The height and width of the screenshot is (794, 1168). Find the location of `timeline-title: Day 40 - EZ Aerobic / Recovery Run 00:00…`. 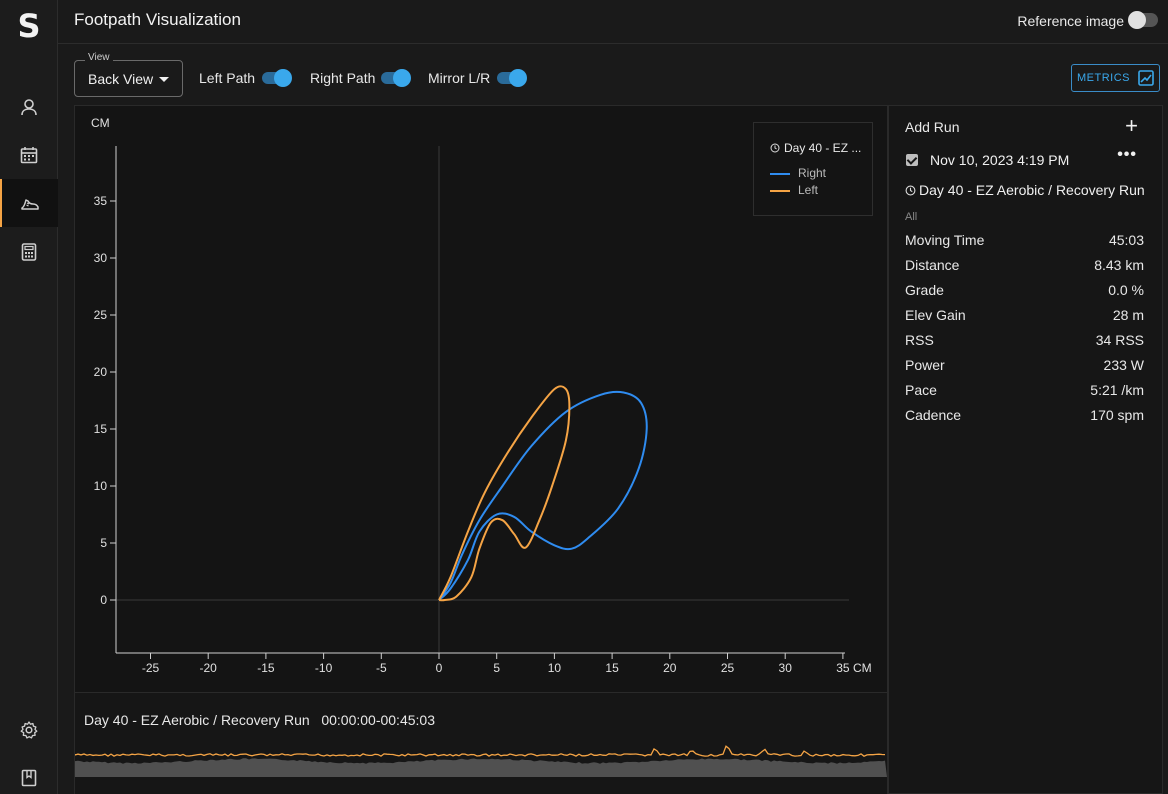

timeline-title: Day 40 - EZ Aerobic / Recovery Run 00:00… is located at coordinates (259, 720).